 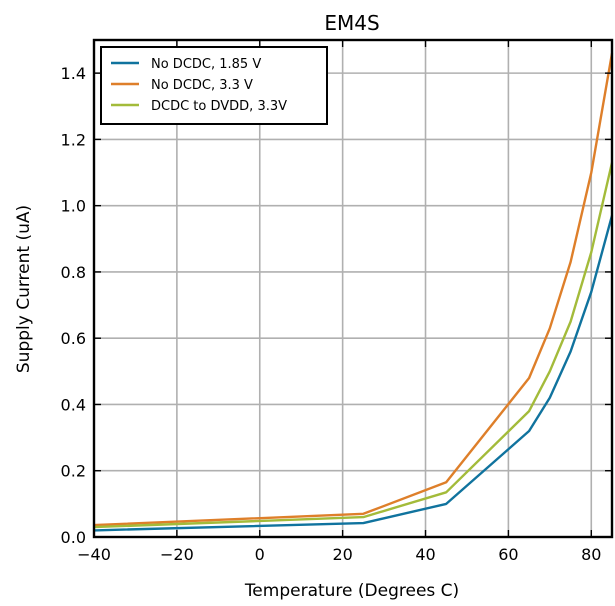 I want to click on y-tick-label: 1.0, so click(x=73, y=206).